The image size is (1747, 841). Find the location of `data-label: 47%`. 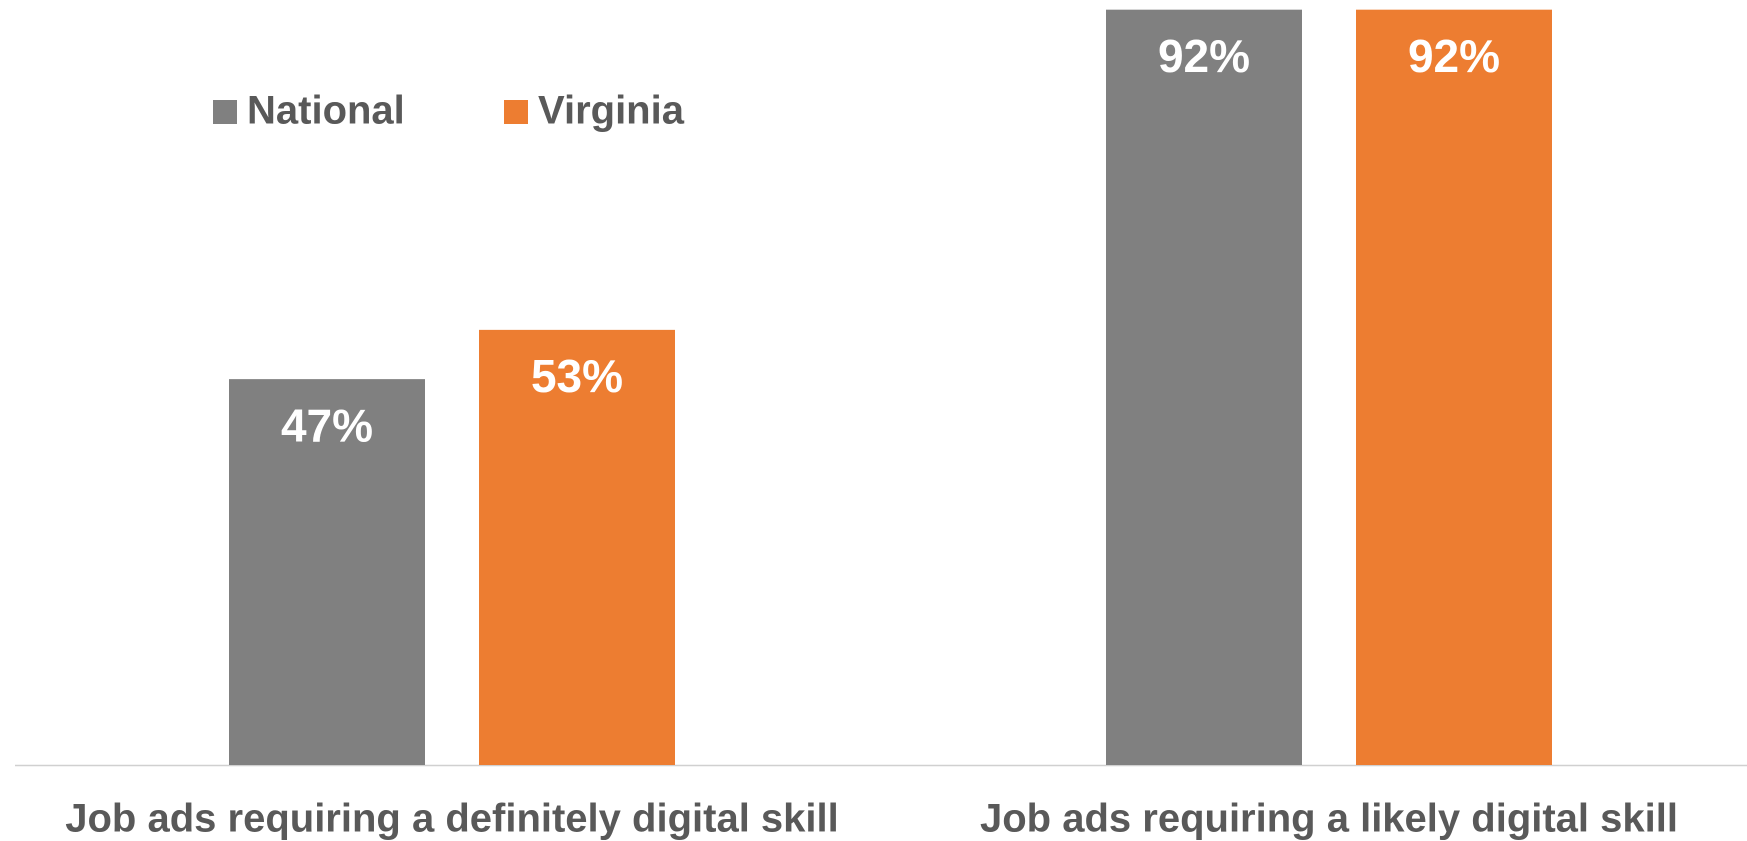

data-label: 47% is located at coordinates (327, 425).